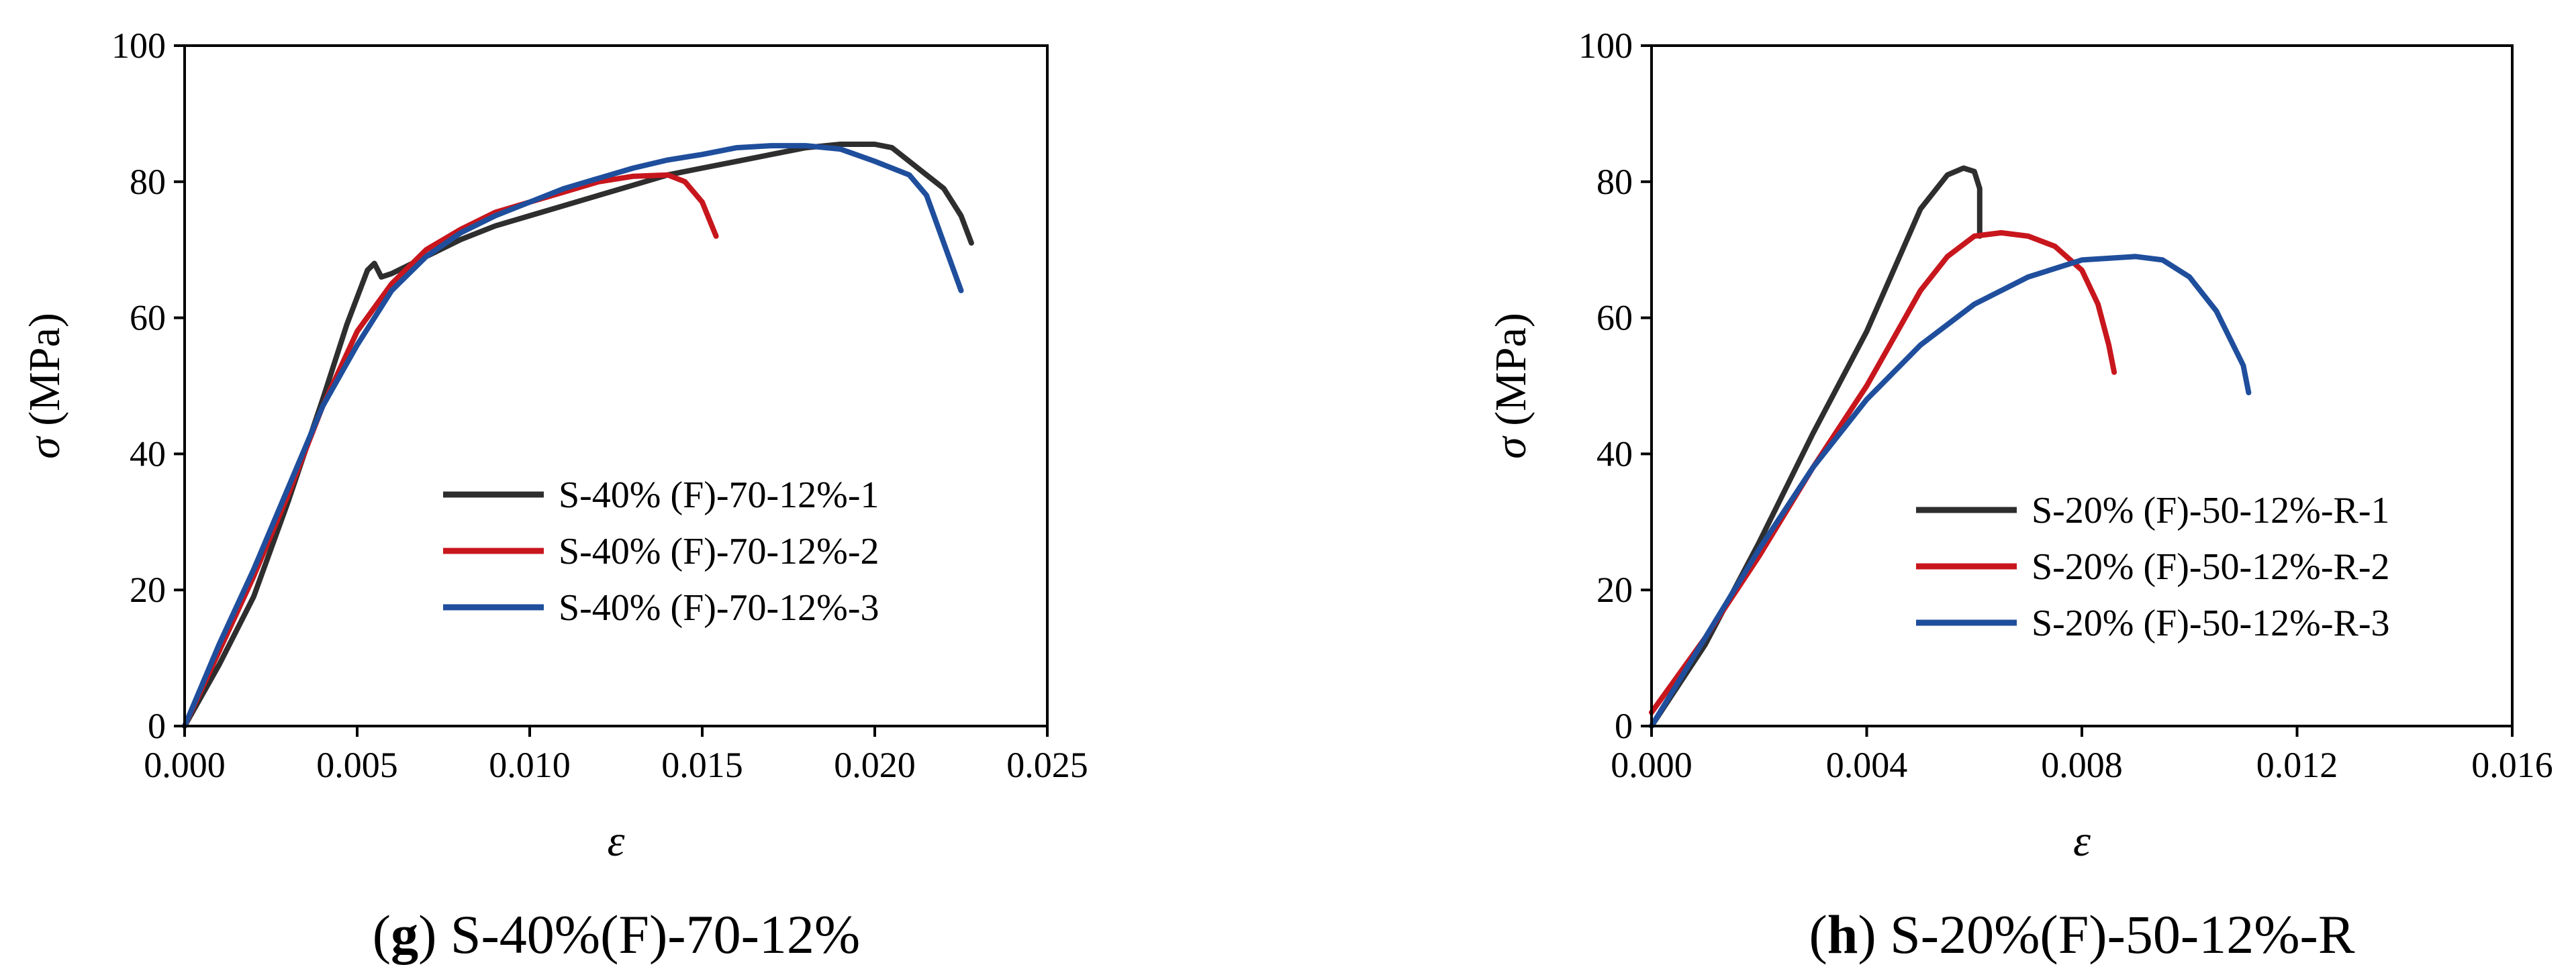 The height and width of the screenshot is (975, 2576). Describe the element at coordinates (2210, 623) in the screenshot. I see `legend-label-3: S-20% (F)-50-12%-R-3` at that location.